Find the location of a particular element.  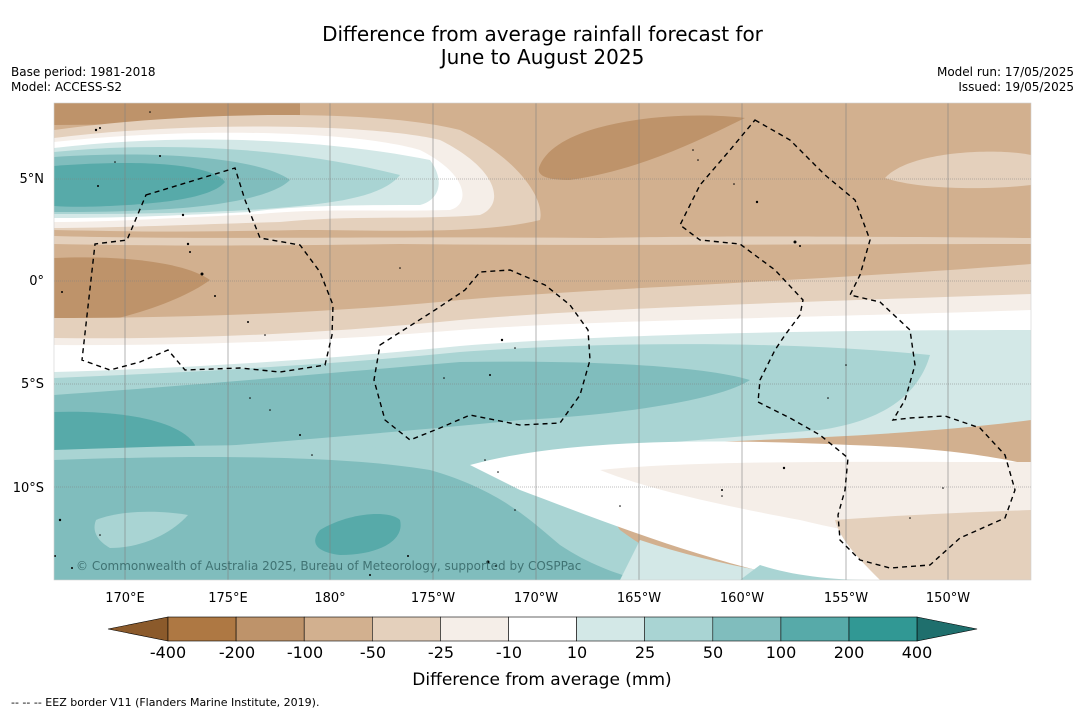

lat-label-0: 0° is located at coordinates (36, 281).